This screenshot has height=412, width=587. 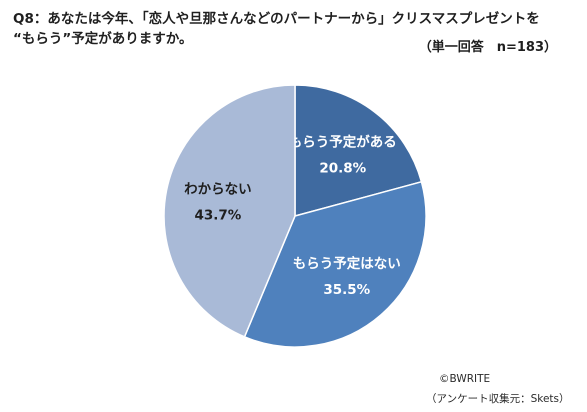 What do you see at coordinates (487, 47) in the screenshot?
I see `sample-note: （単一回答 n=183）` at bounding box center [487, 47].